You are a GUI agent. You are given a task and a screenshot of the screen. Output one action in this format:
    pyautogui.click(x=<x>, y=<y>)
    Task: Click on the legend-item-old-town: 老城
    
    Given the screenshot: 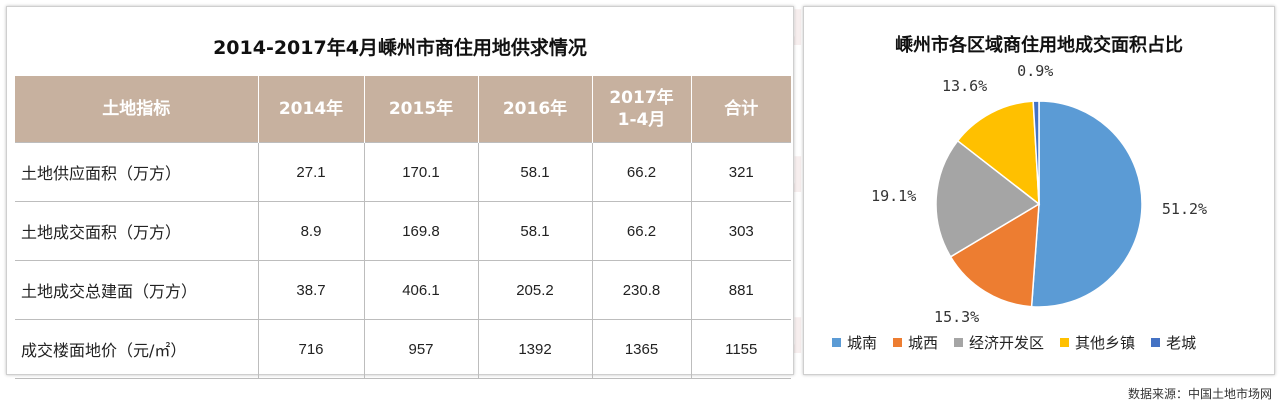 What is the action you would take?
    pyautogui.click(x=1173, y=342)
    